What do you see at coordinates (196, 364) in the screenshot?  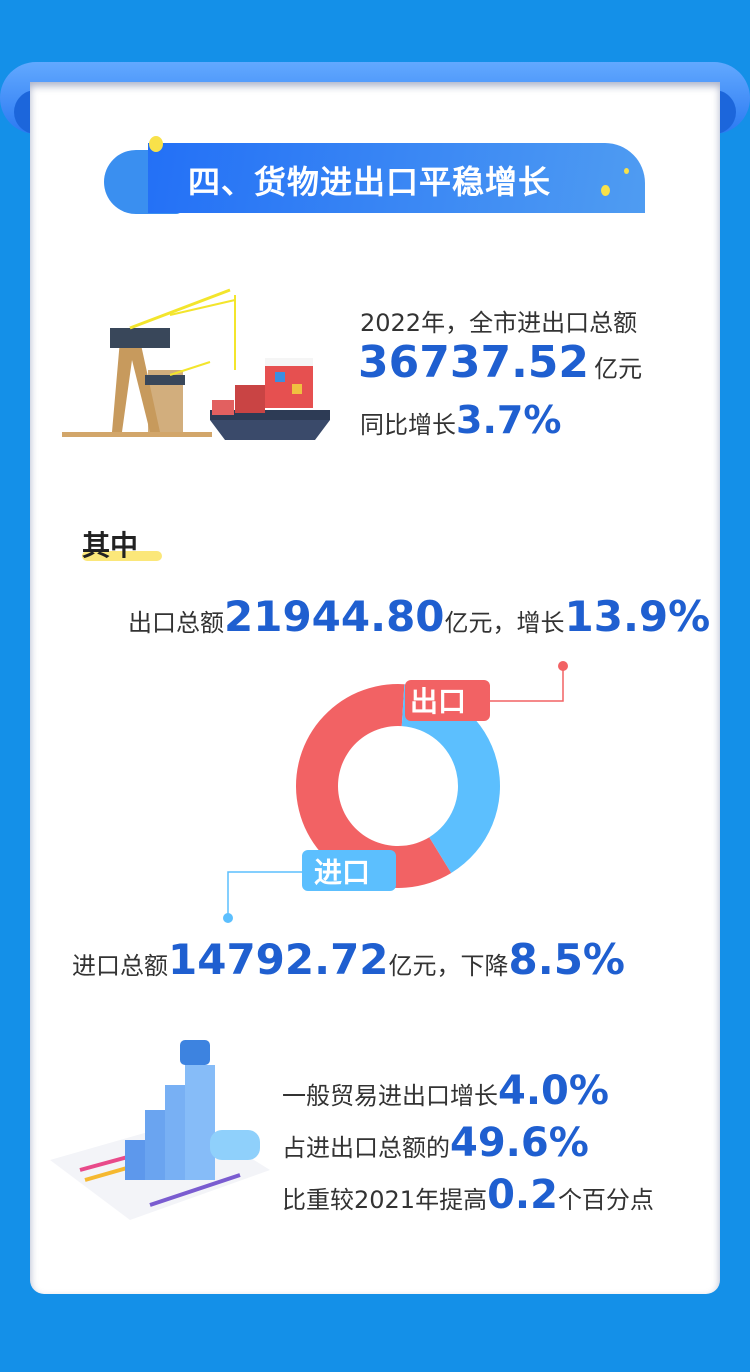 I see `port-crane-illustration` at bounding box center [196, 364].